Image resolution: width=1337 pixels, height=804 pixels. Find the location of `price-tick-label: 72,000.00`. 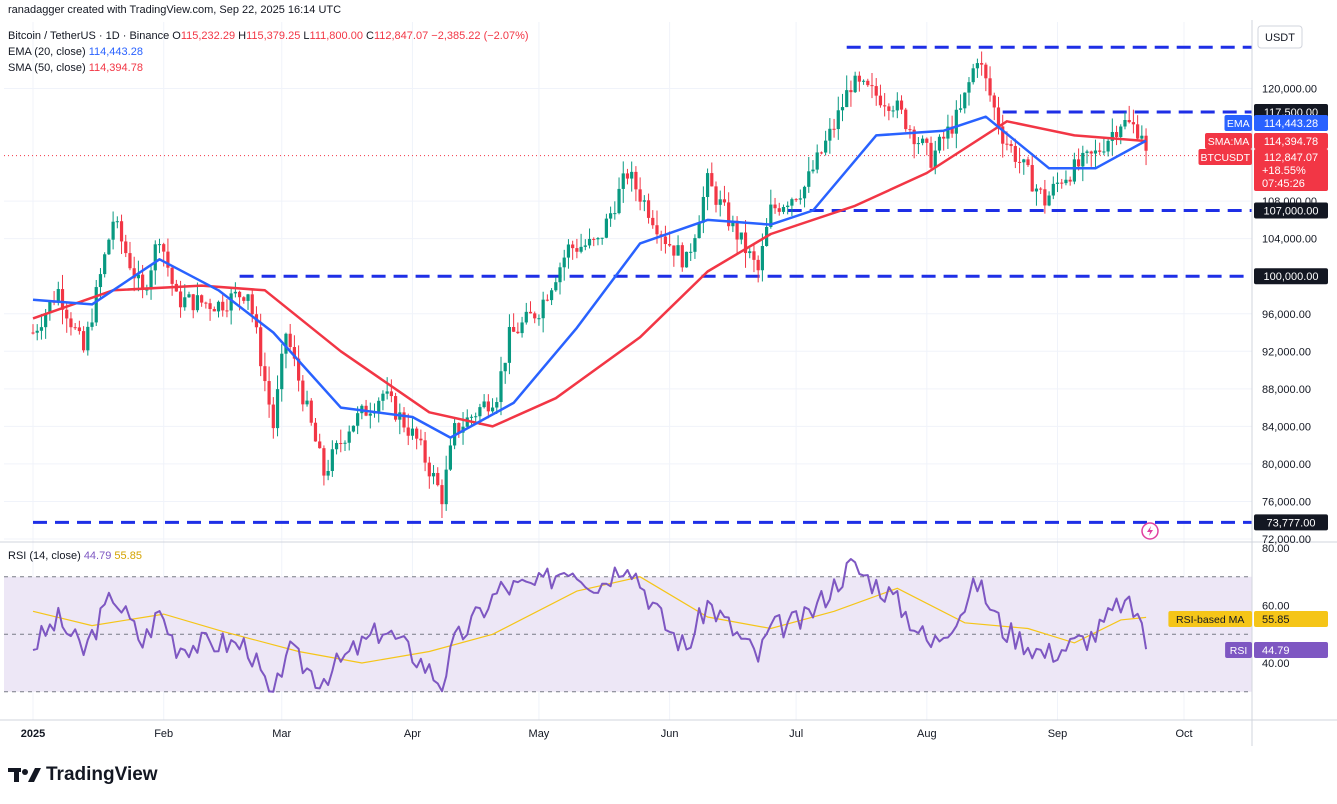

price-tick-label: 72,000.00 is located at coordinates (1286, 540).